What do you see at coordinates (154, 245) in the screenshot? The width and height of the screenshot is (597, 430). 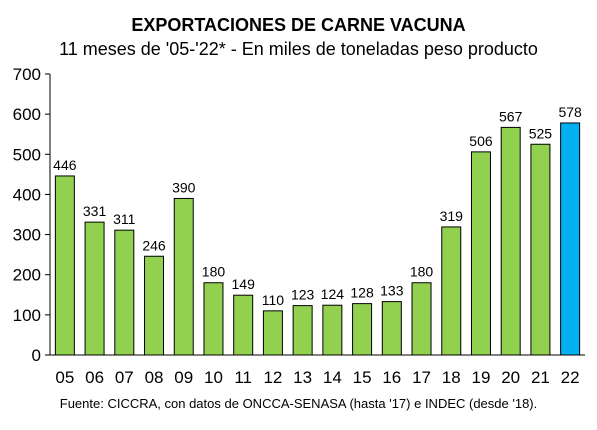 I see `data-label-08: 246` at bounding box center [154, 245].